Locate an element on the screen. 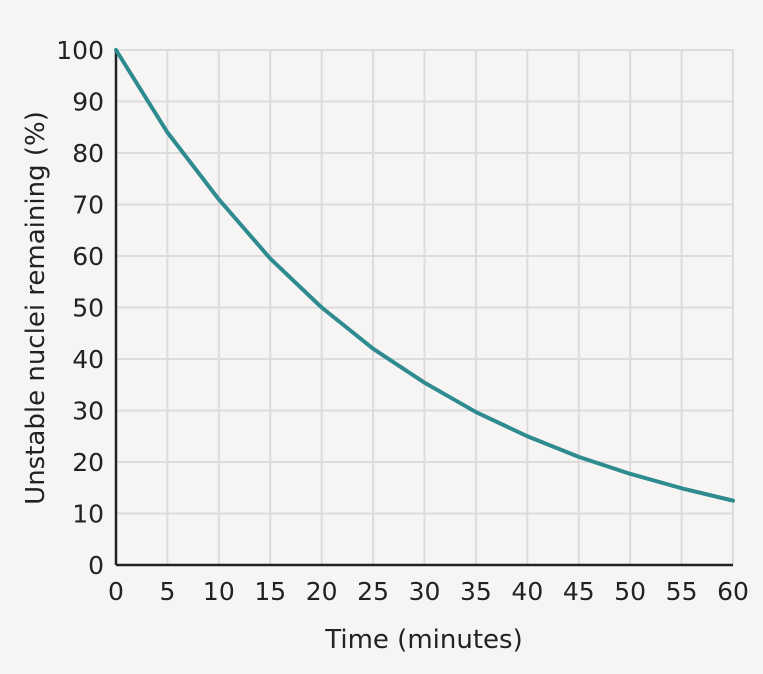  x-tick-label: 30 is located at coordinates (425, 591).